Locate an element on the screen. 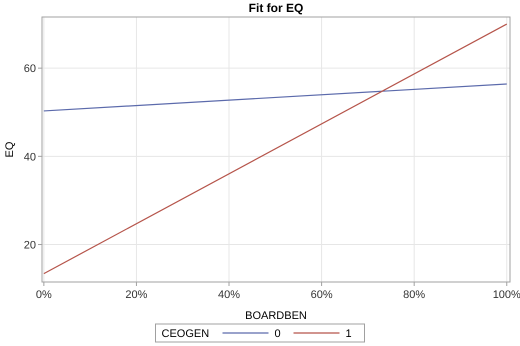  legend-label: 1 is located at coordinates (349, 334).